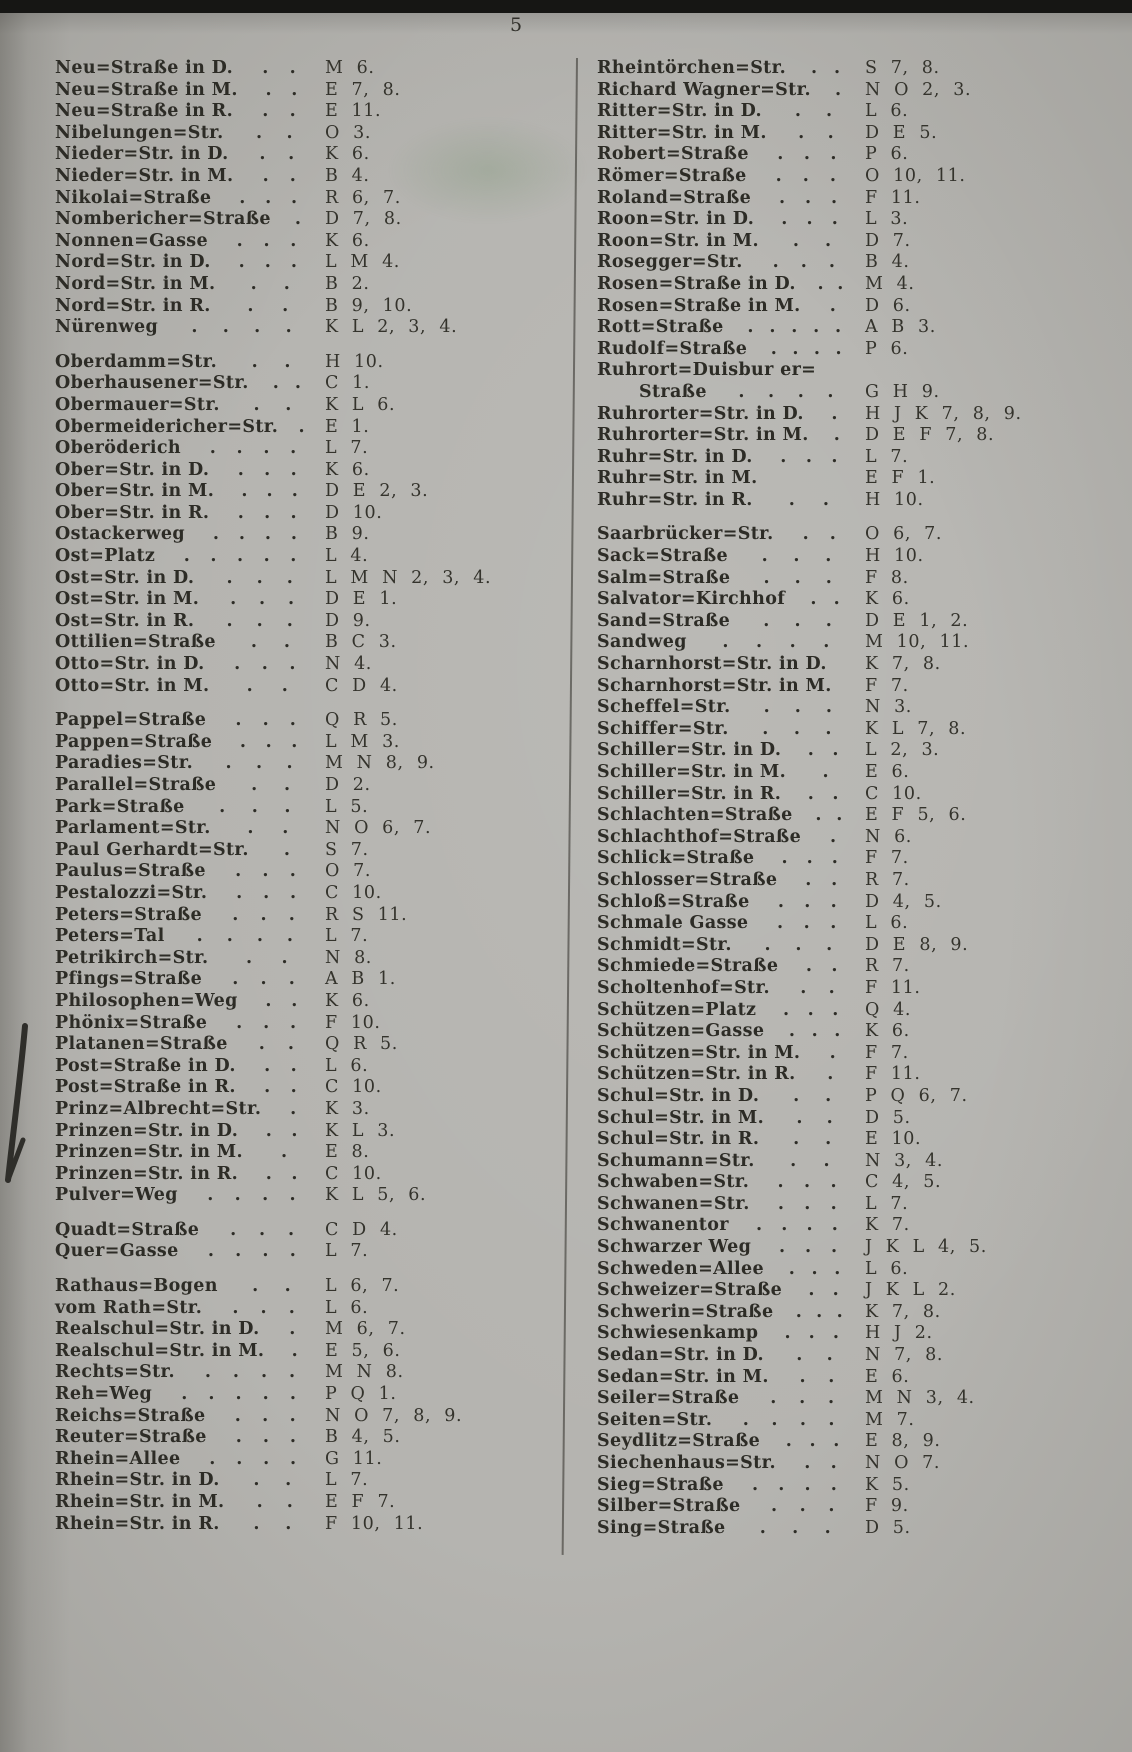  What do you see at coordinates (831, 501) in the screenshot?
I see `index-row: Ruhr=Str. in R... H 10.` at bounding box center [831, 501].